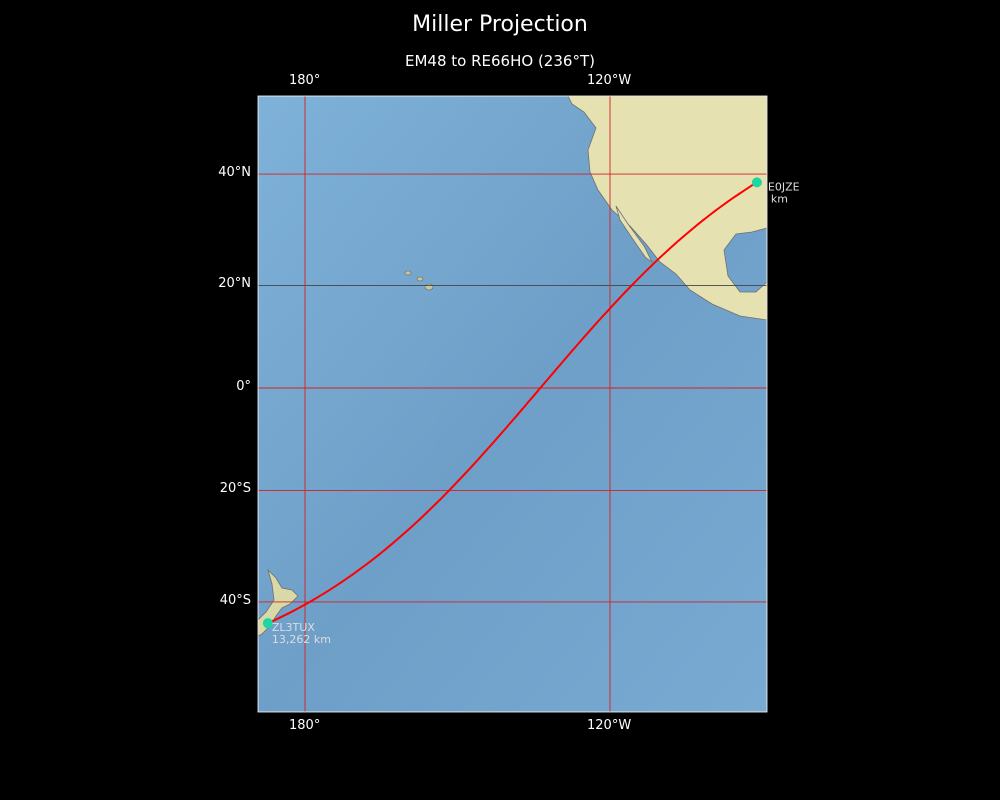 Image resolution: width=1000 pixels, height=800 pixels. What do you see at coordinates (301, 639) in the screenshot?
I see `station-distance: 13,262 km` at bounding box center [301, 639].